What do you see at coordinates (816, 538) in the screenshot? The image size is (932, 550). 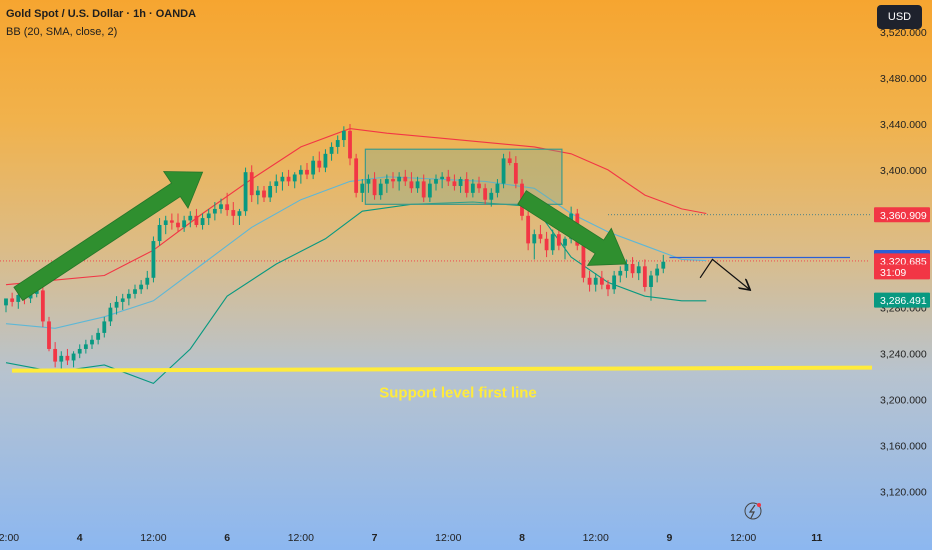 I see `x-tick-label: 11` at bounding box center [816, 538].